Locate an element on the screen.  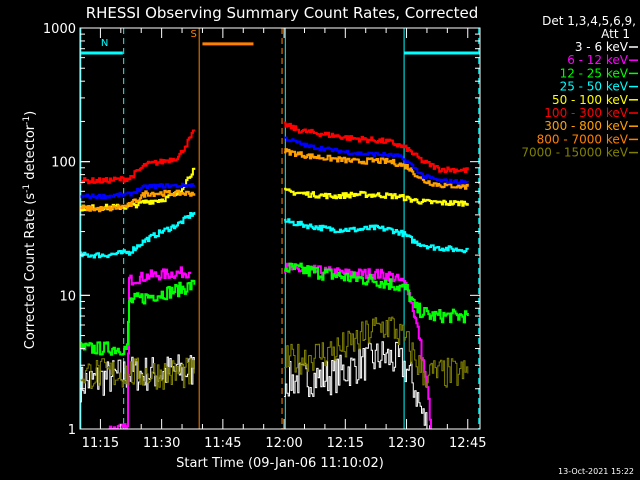
y-axis-label: Corrected Count Rate (s-1 detector-1) is located at coordinates (30, 230).